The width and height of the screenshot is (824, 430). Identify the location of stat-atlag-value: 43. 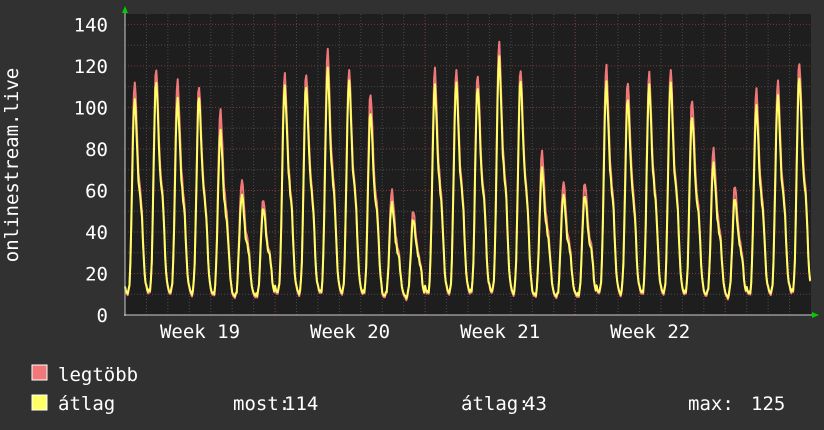
(535, 404).